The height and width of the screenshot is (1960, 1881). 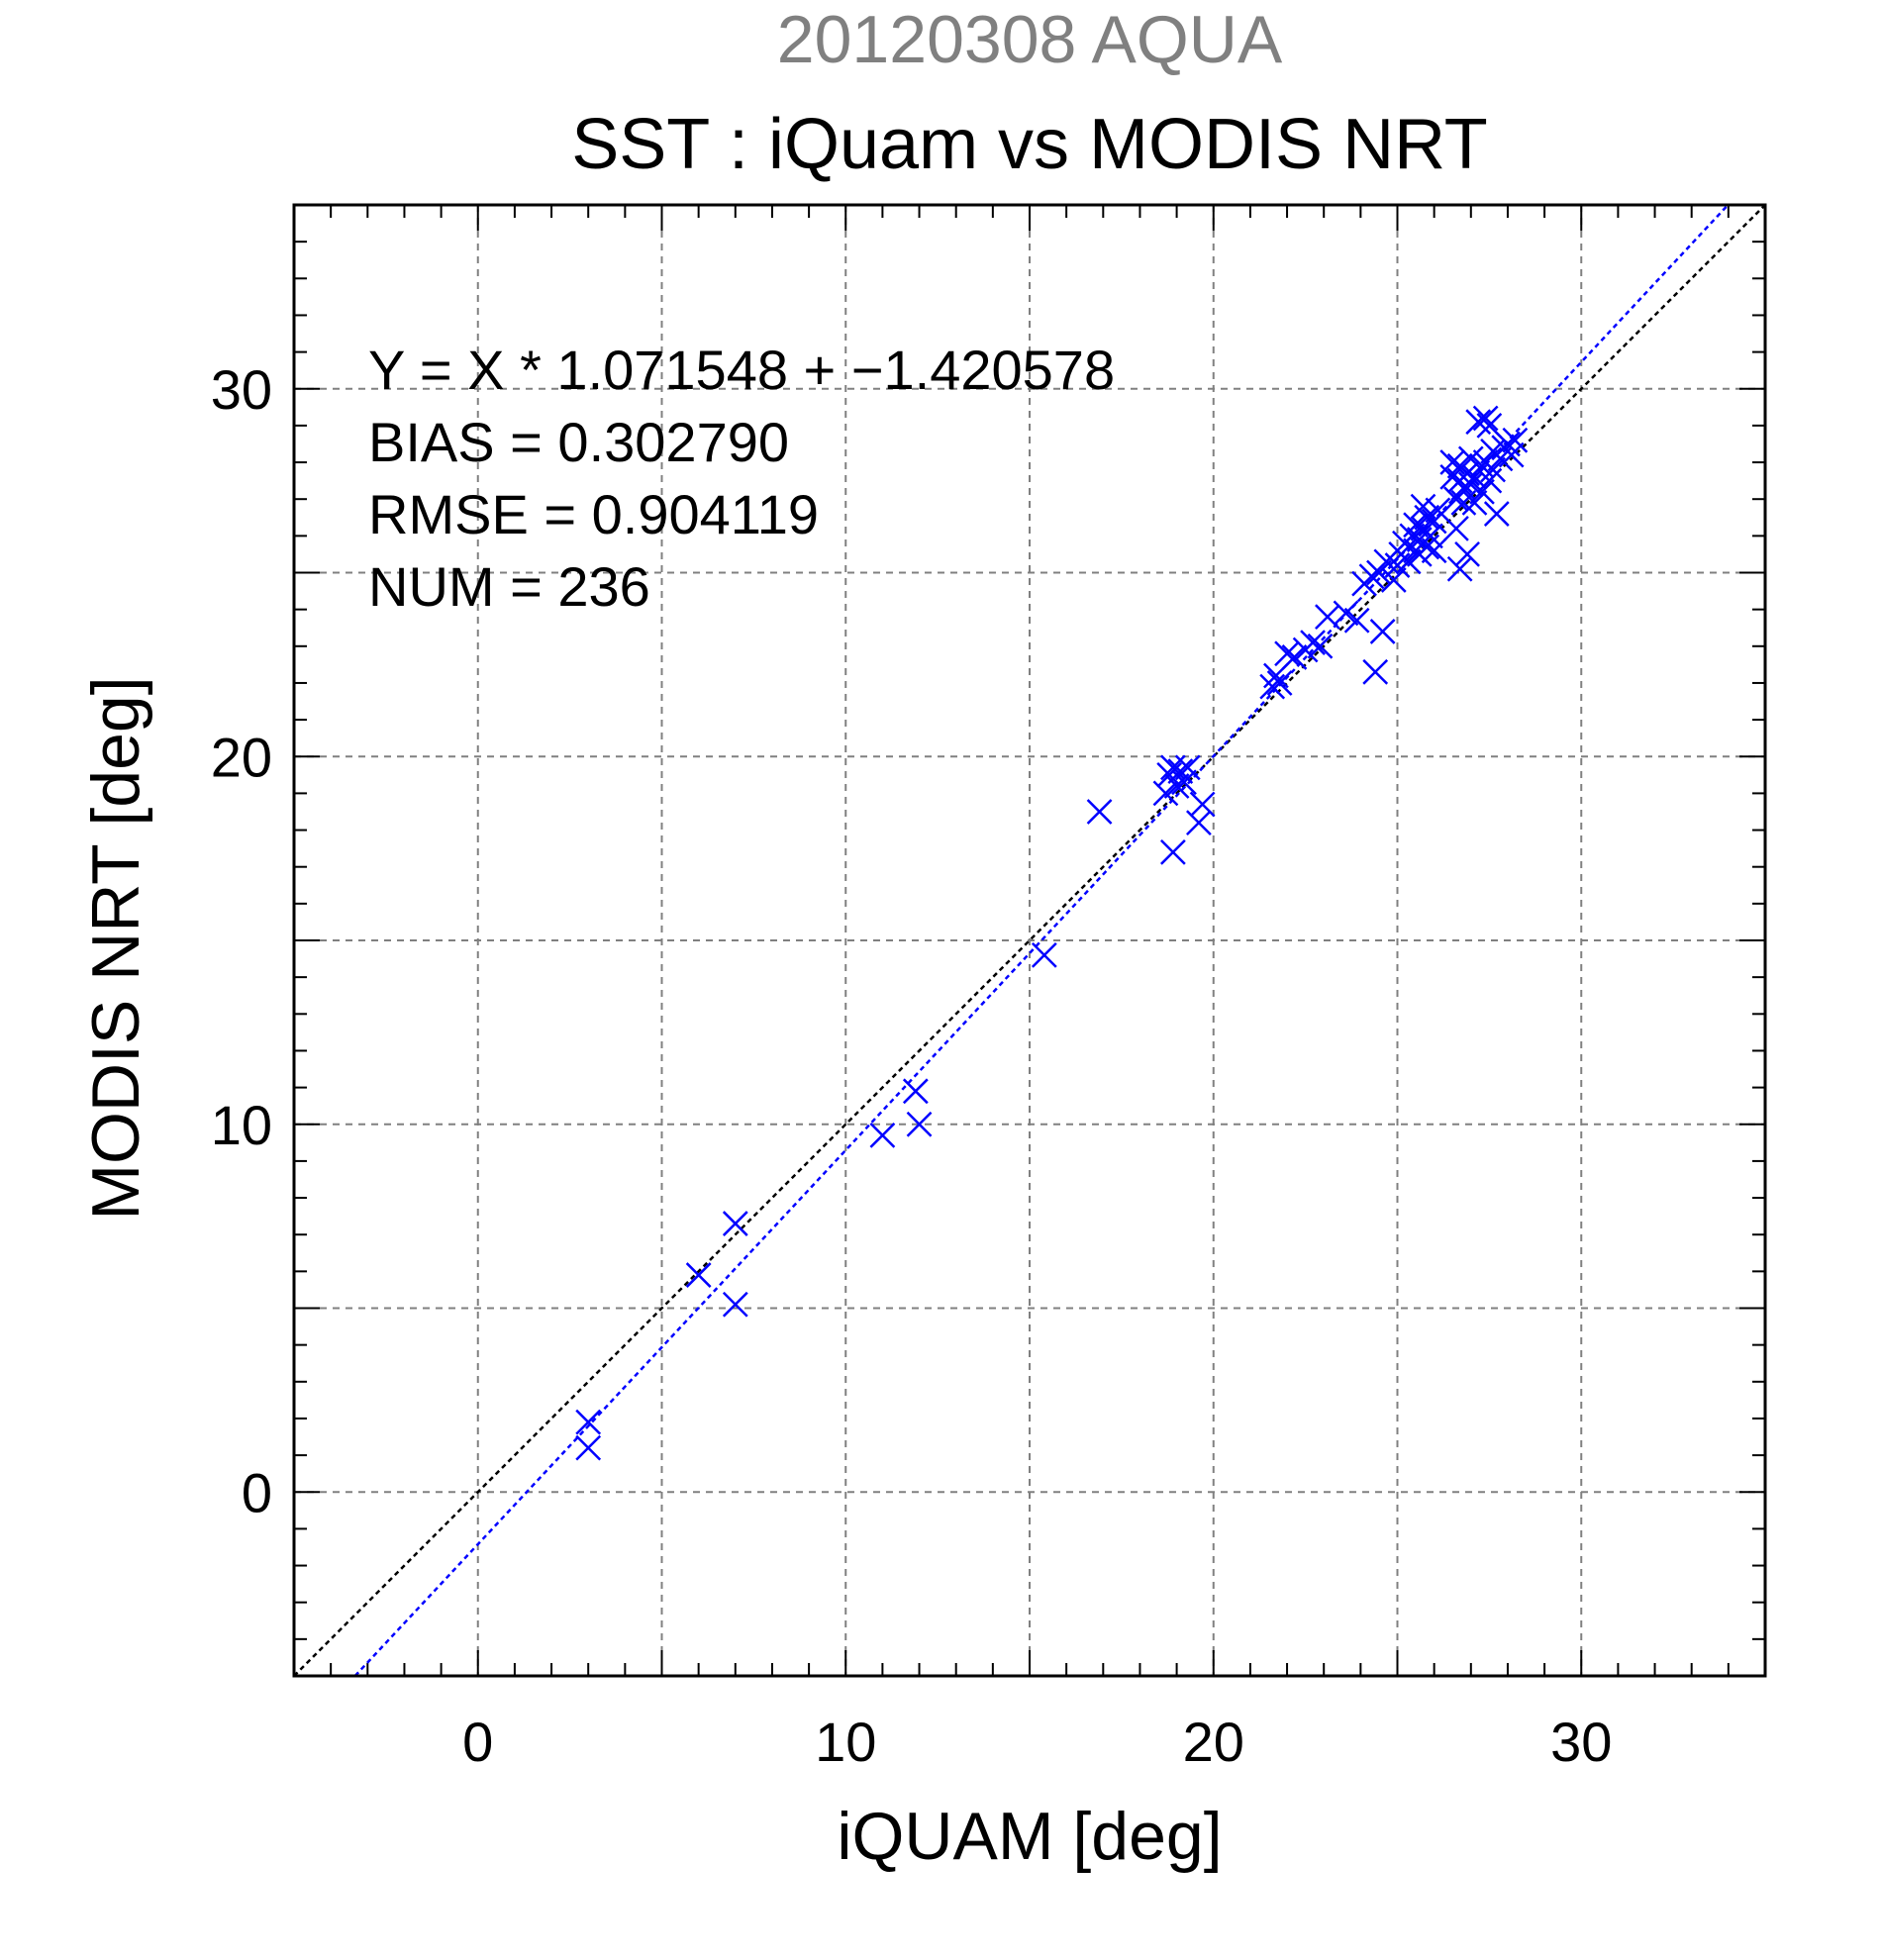 What do you see at coordinates (115, 948) in the screenshot?
I see `y-axis-label: MODIS NRT [deg]` at bounding box center [115, 948].